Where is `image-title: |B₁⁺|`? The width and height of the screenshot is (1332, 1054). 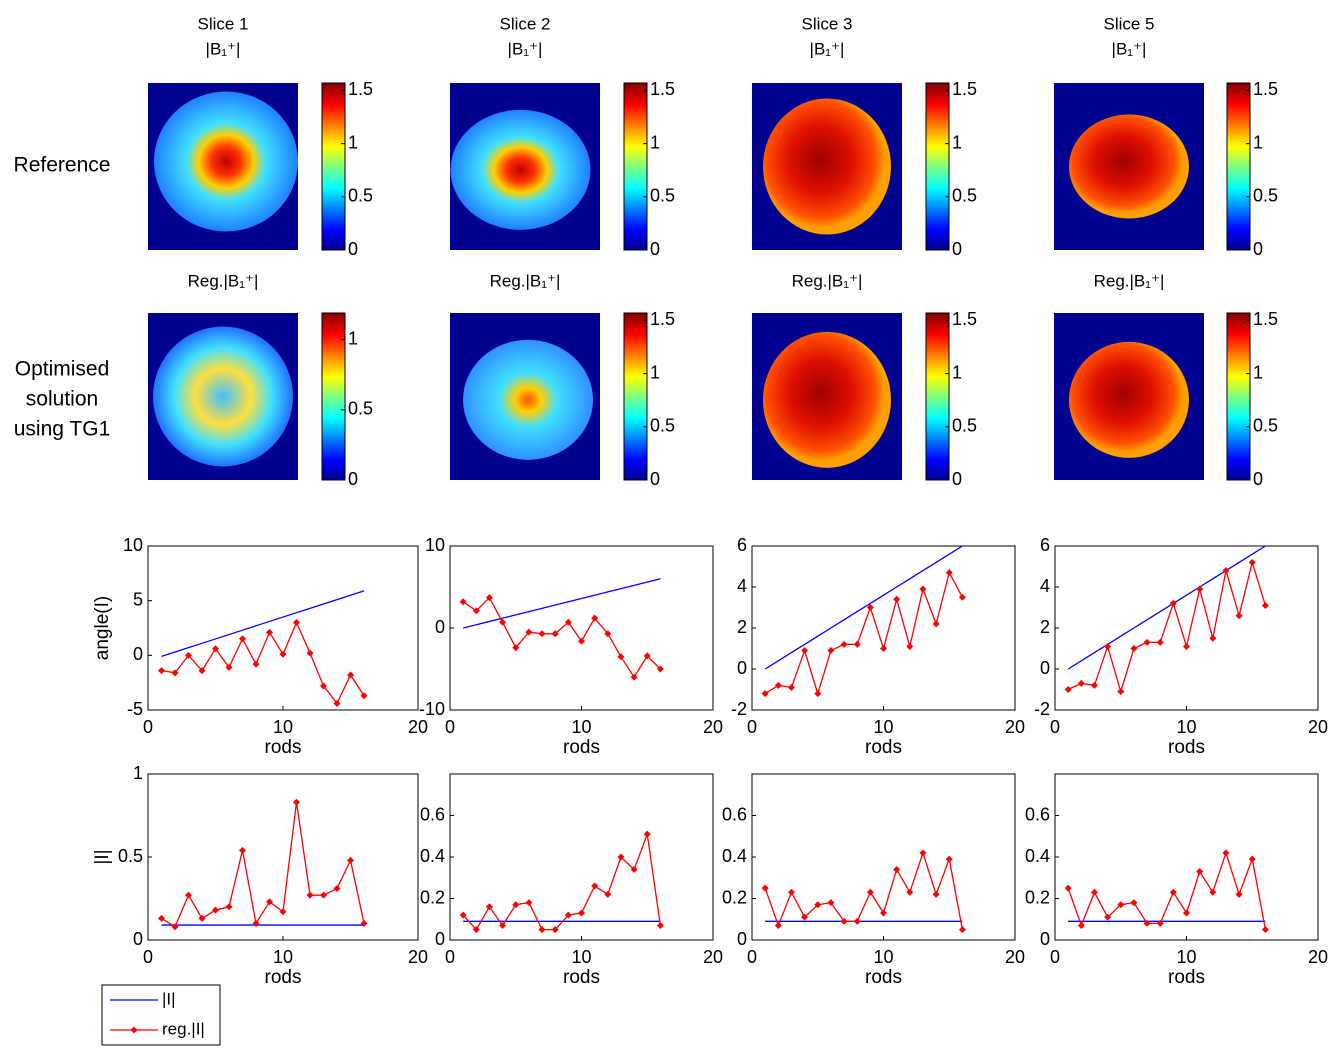 image-title: |B₁⁺| is located at coordinates (1129, 48).